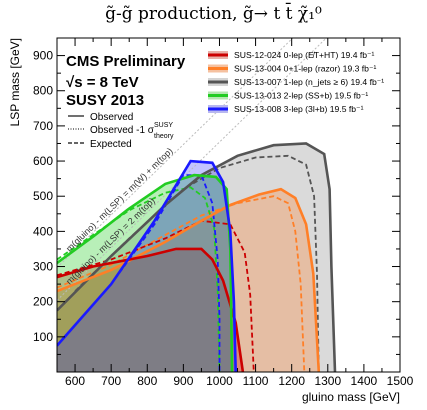 This screenshot has width=427, height=410. I want to click on legend-series-label: SUS-12-024 0-lep (E̸T+HT) 19.4 fb⁻¹, so click(304, 55).